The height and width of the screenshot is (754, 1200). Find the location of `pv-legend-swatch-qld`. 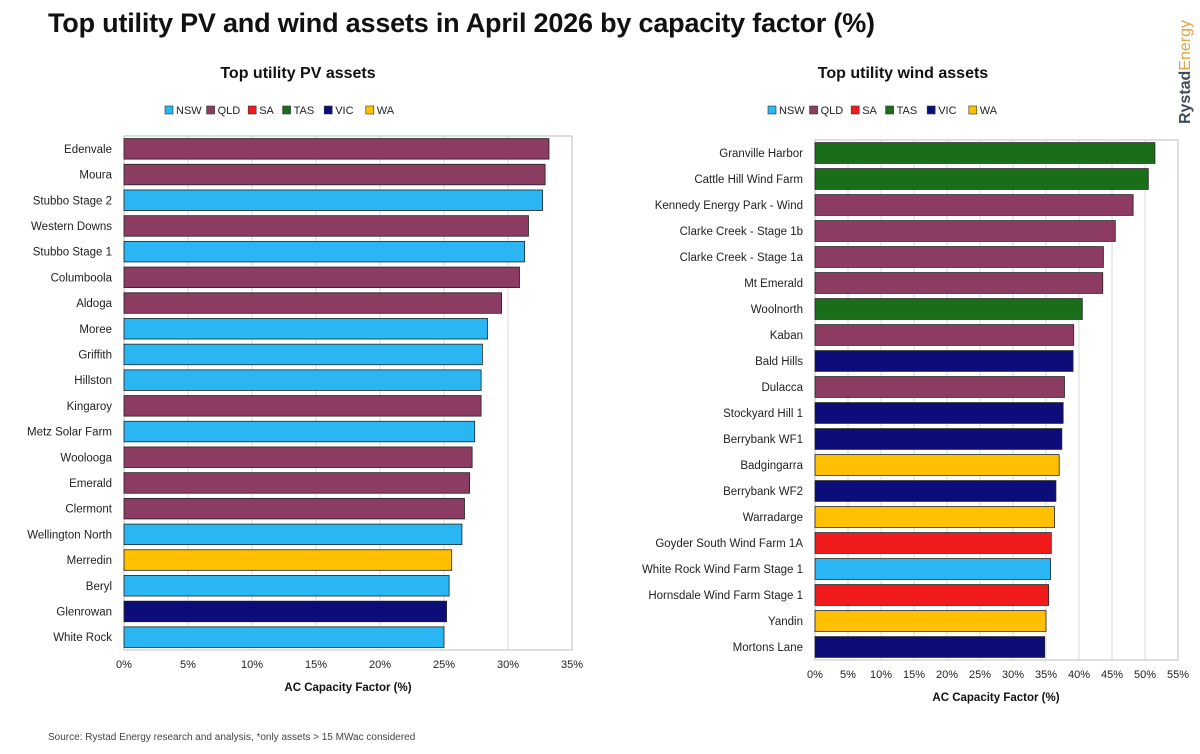

pv-legend-swatch-qld is located at coordinates (210, 110).